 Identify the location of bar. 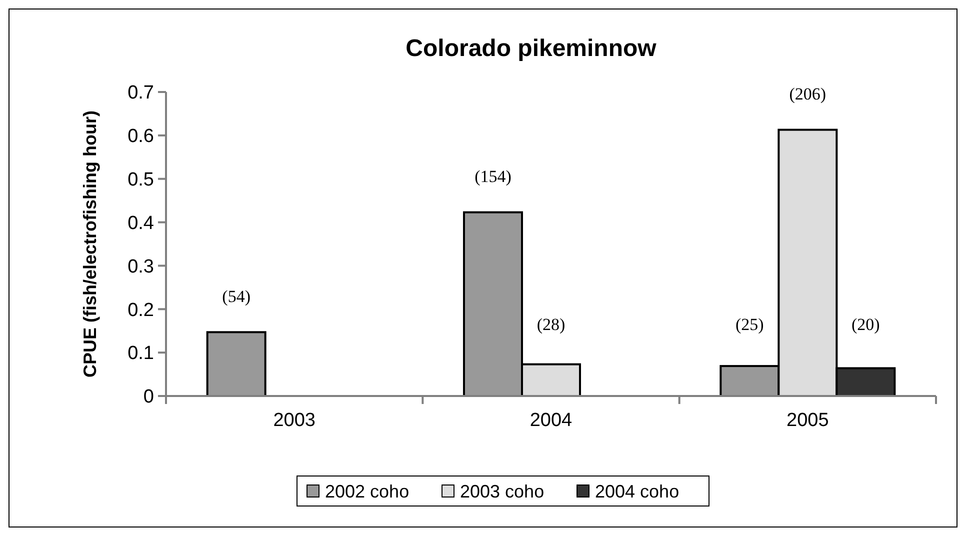
(236, 364).